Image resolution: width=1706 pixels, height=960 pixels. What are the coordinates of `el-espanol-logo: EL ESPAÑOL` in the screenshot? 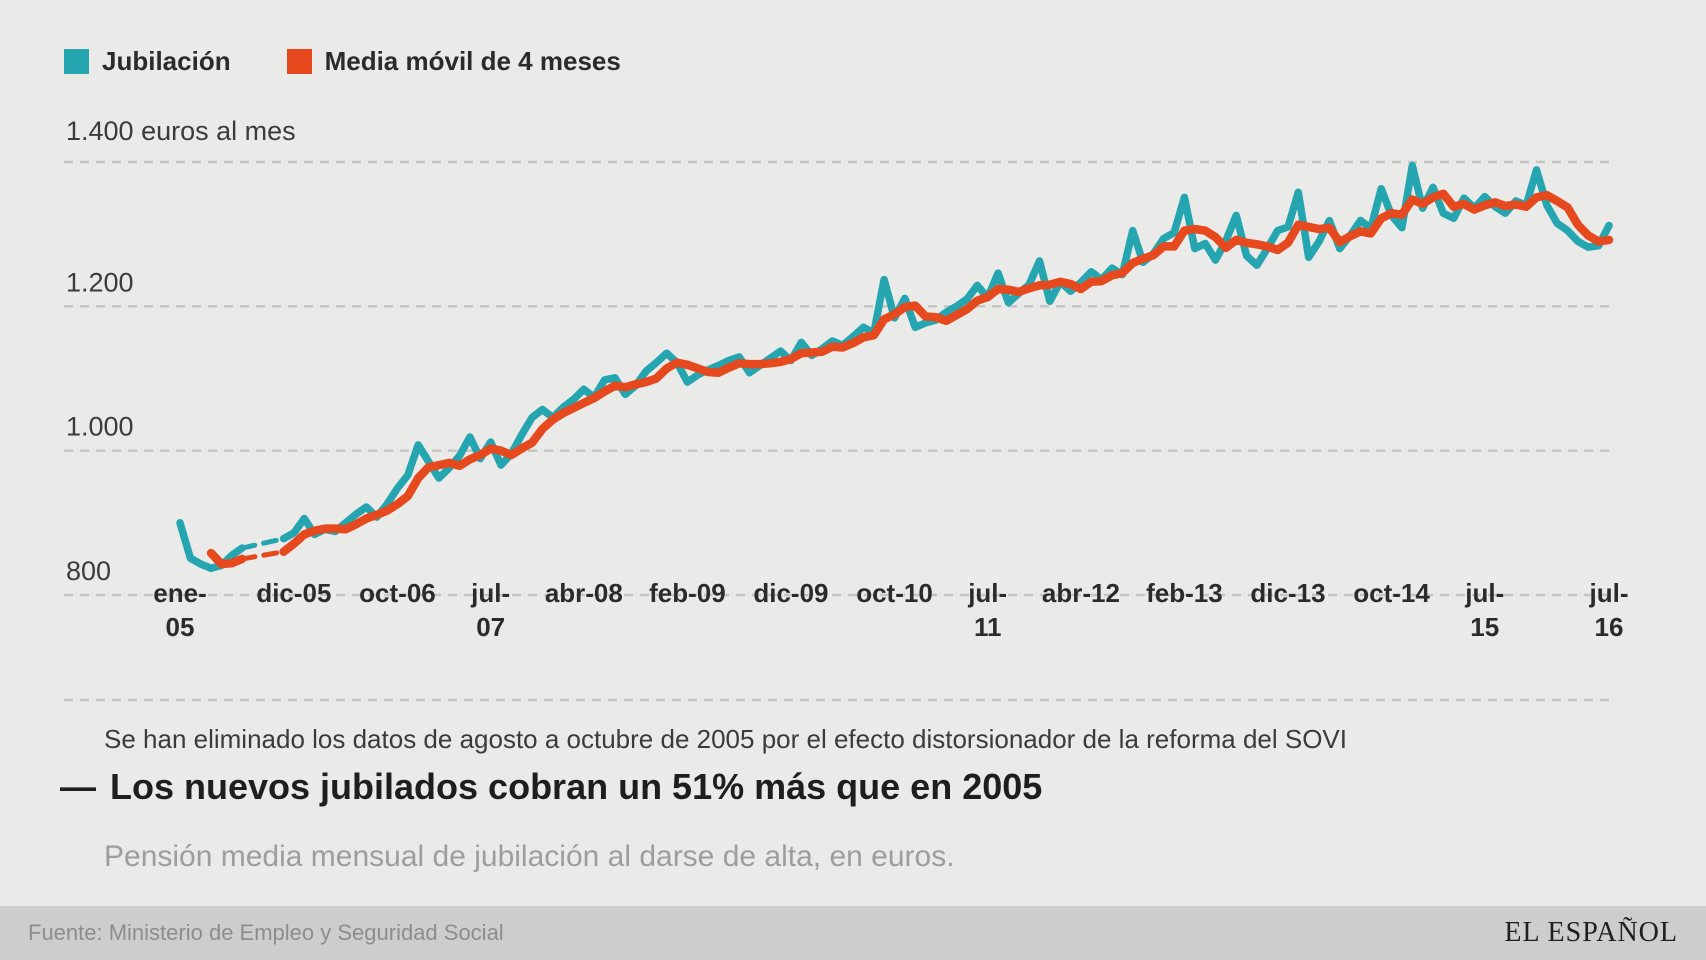 It's located at (1591, 932).